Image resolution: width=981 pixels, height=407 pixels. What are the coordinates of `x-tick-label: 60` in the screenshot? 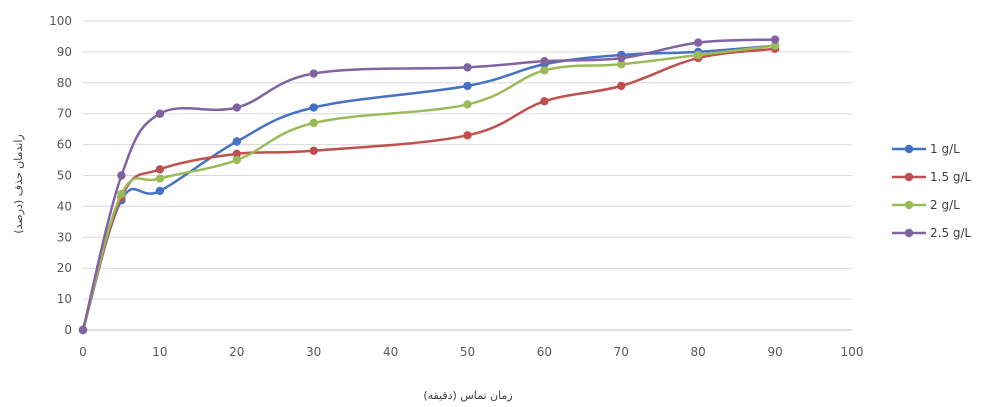 It's located at (544, 352).